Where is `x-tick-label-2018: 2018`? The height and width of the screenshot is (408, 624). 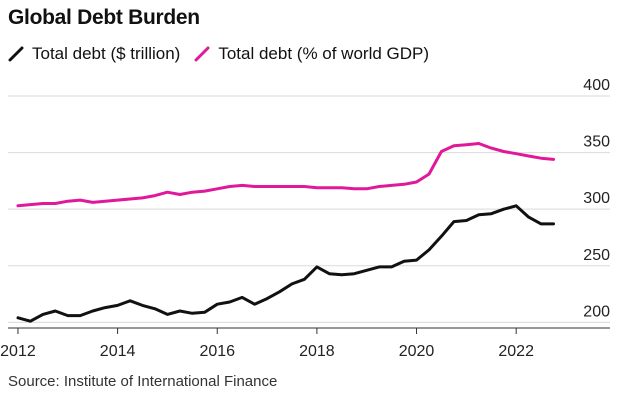
x-tick-label-2018: 2018 is located at coordinates (317, 351).